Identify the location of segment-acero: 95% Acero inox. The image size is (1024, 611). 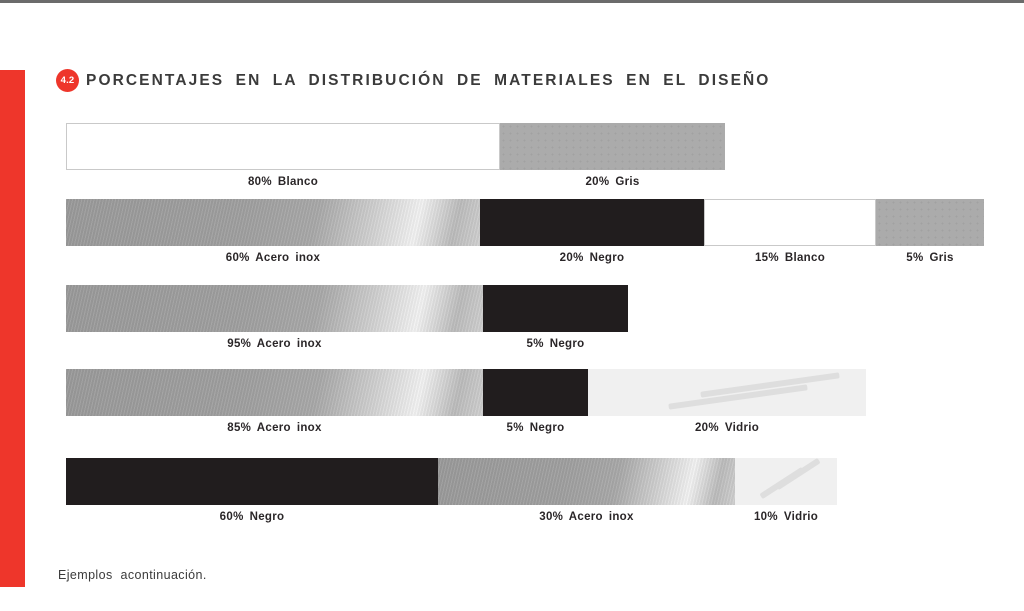
(274, 317).